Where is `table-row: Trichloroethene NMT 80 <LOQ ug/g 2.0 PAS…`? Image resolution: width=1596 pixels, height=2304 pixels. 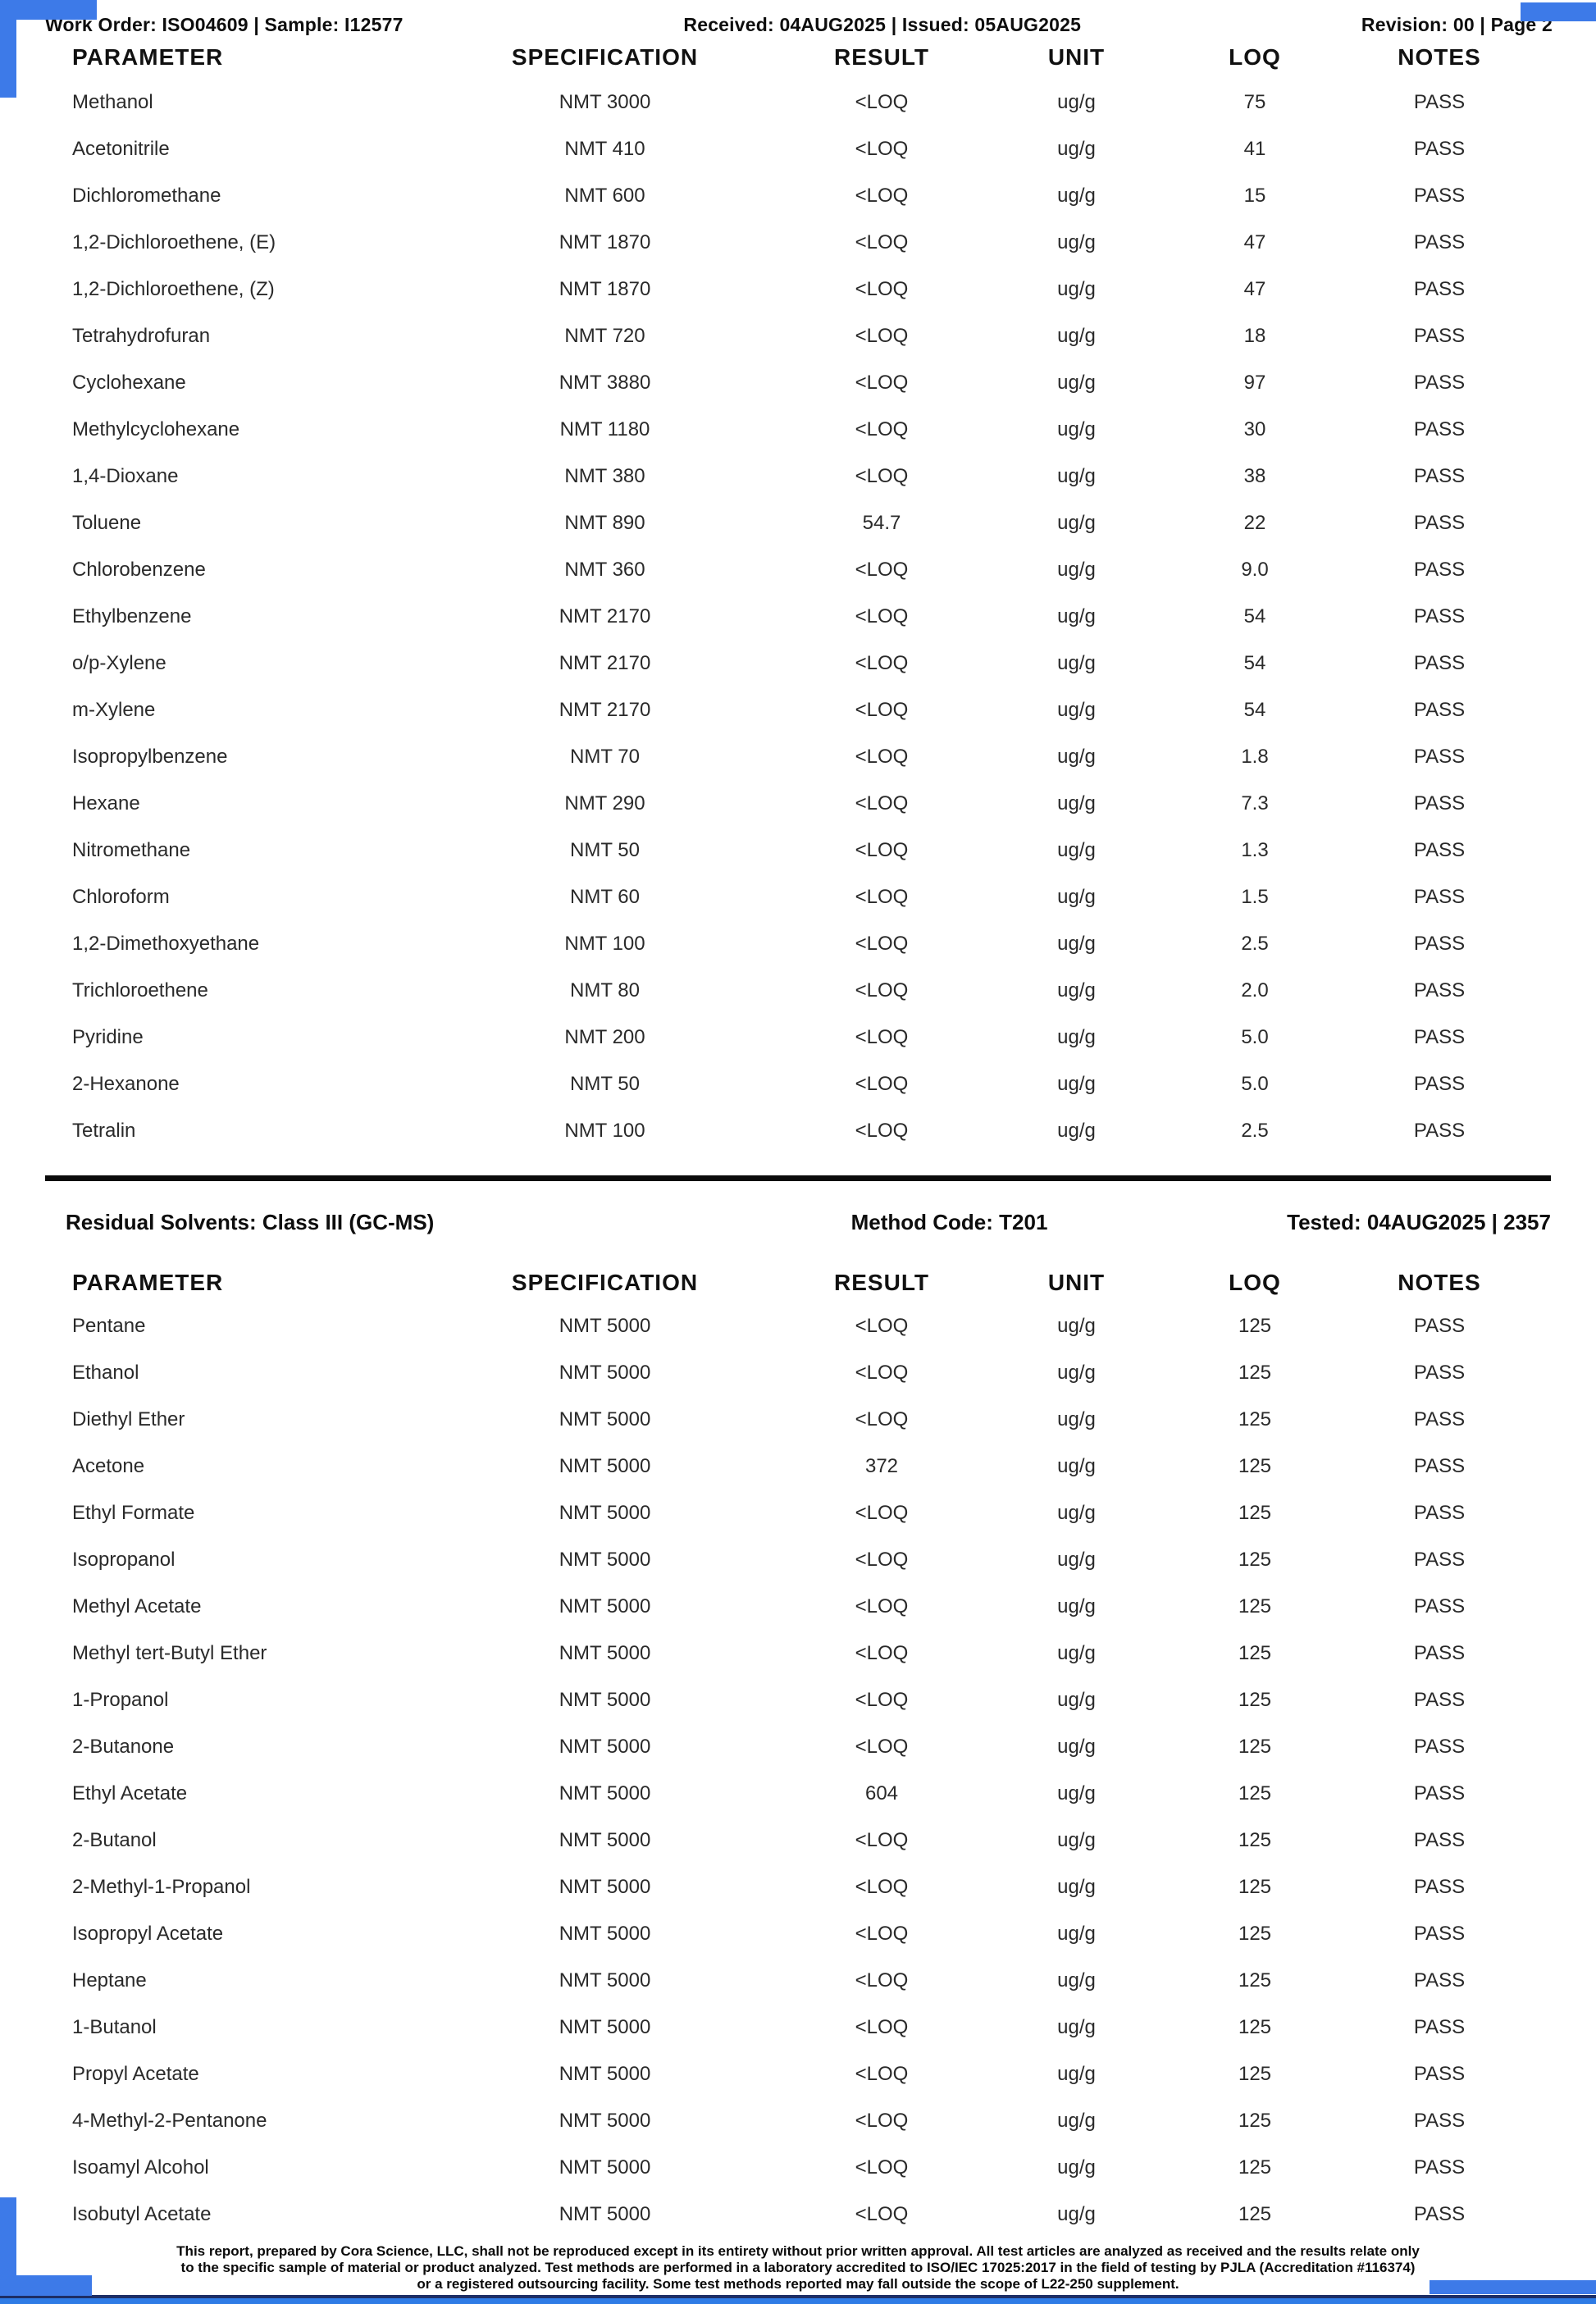 table-row: Trichloroethene NMT 80 <LOQ ug/g 2.0 PAS… is located at coordinates (798, 990).